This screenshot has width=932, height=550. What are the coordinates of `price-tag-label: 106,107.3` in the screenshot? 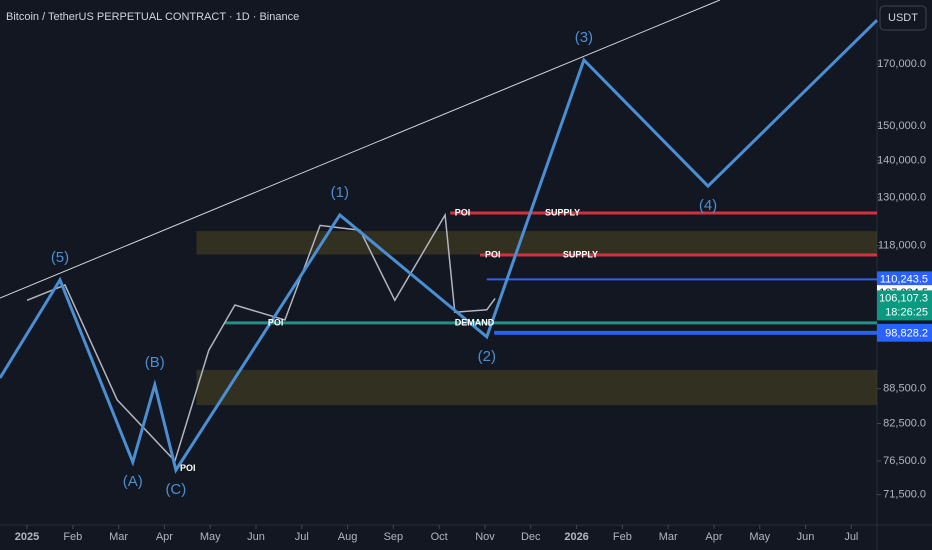 It's located at (903, 298).